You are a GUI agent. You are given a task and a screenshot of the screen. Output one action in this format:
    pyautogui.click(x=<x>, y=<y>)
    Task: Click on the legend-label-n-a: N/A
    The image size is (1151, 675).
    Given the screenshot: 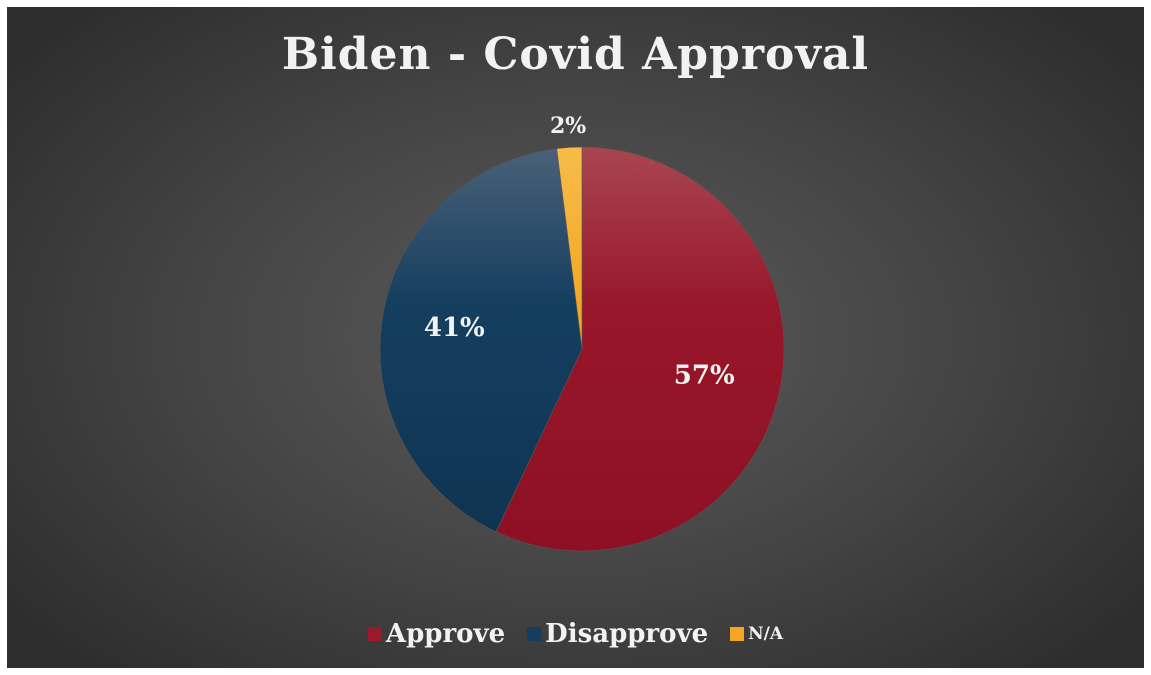 What is the action you would take?
    pyautogui.click(x=766, y=634)
    